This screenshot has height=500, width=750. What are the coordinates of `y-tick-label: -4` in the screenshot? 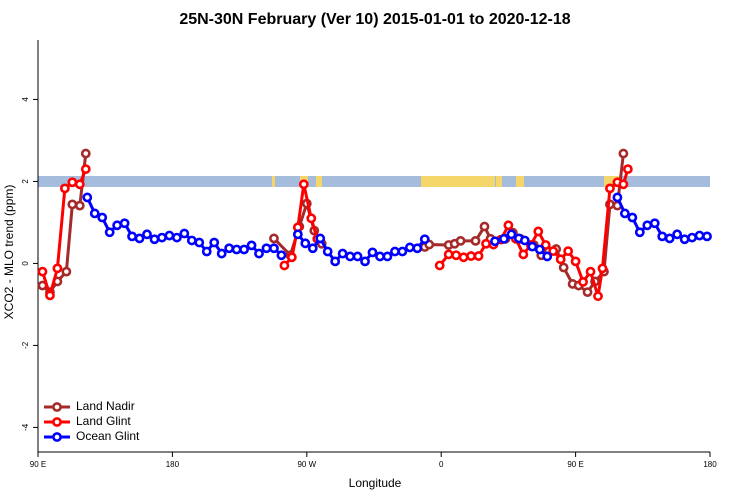 It's located at (25, 427).